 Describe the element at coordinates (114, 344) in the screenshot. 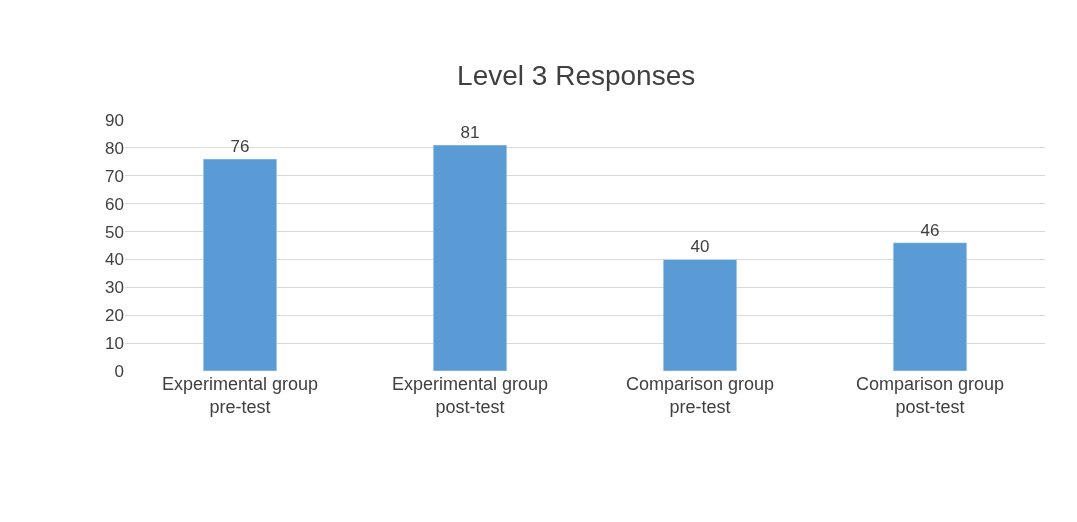

I see `y-tick-label: 10` at that location.